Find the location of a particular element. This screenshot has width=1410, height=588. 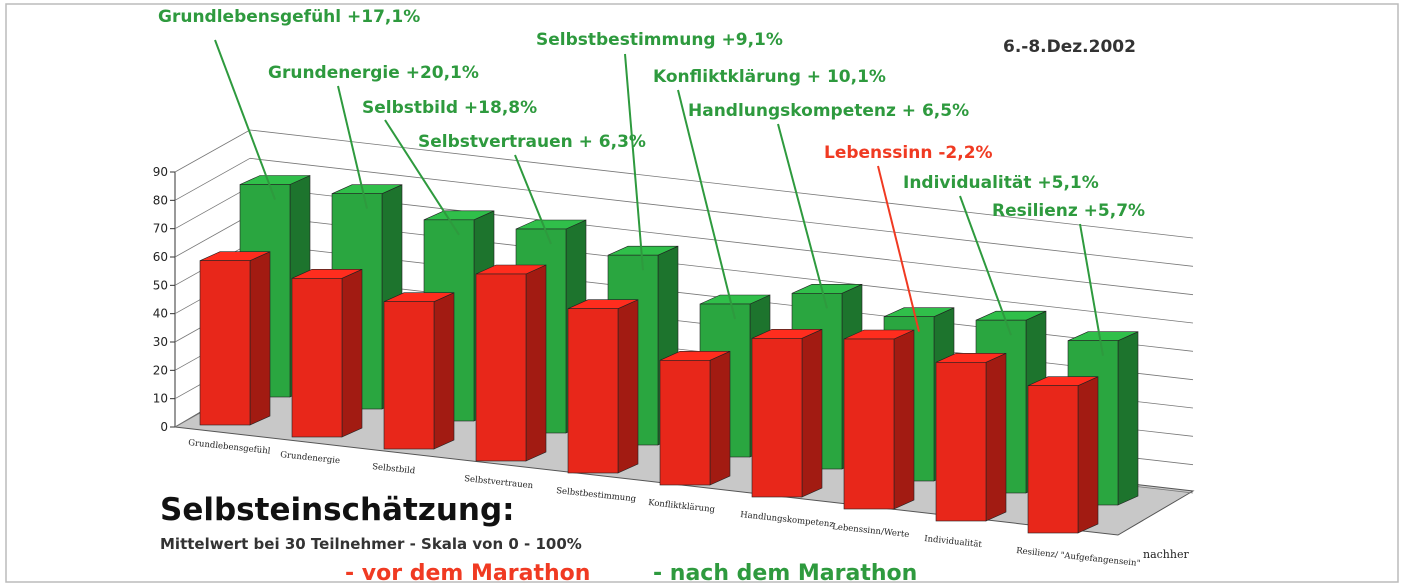

y-tick-label: 70 is located at coordinates (160, 229).